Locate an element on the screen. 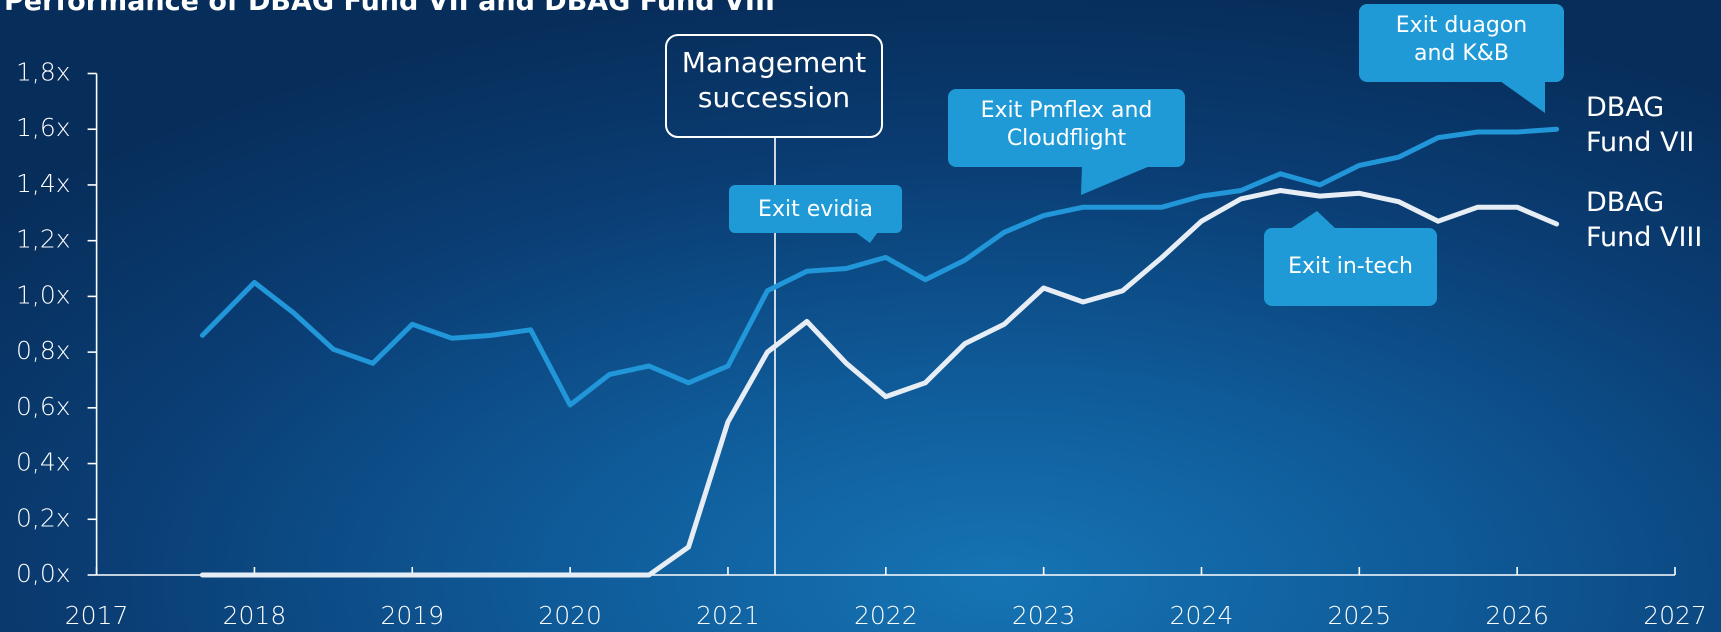 The image size is (1721, 632). annotation: Exit duagon and K&B is located at coordinates (1461, 39).